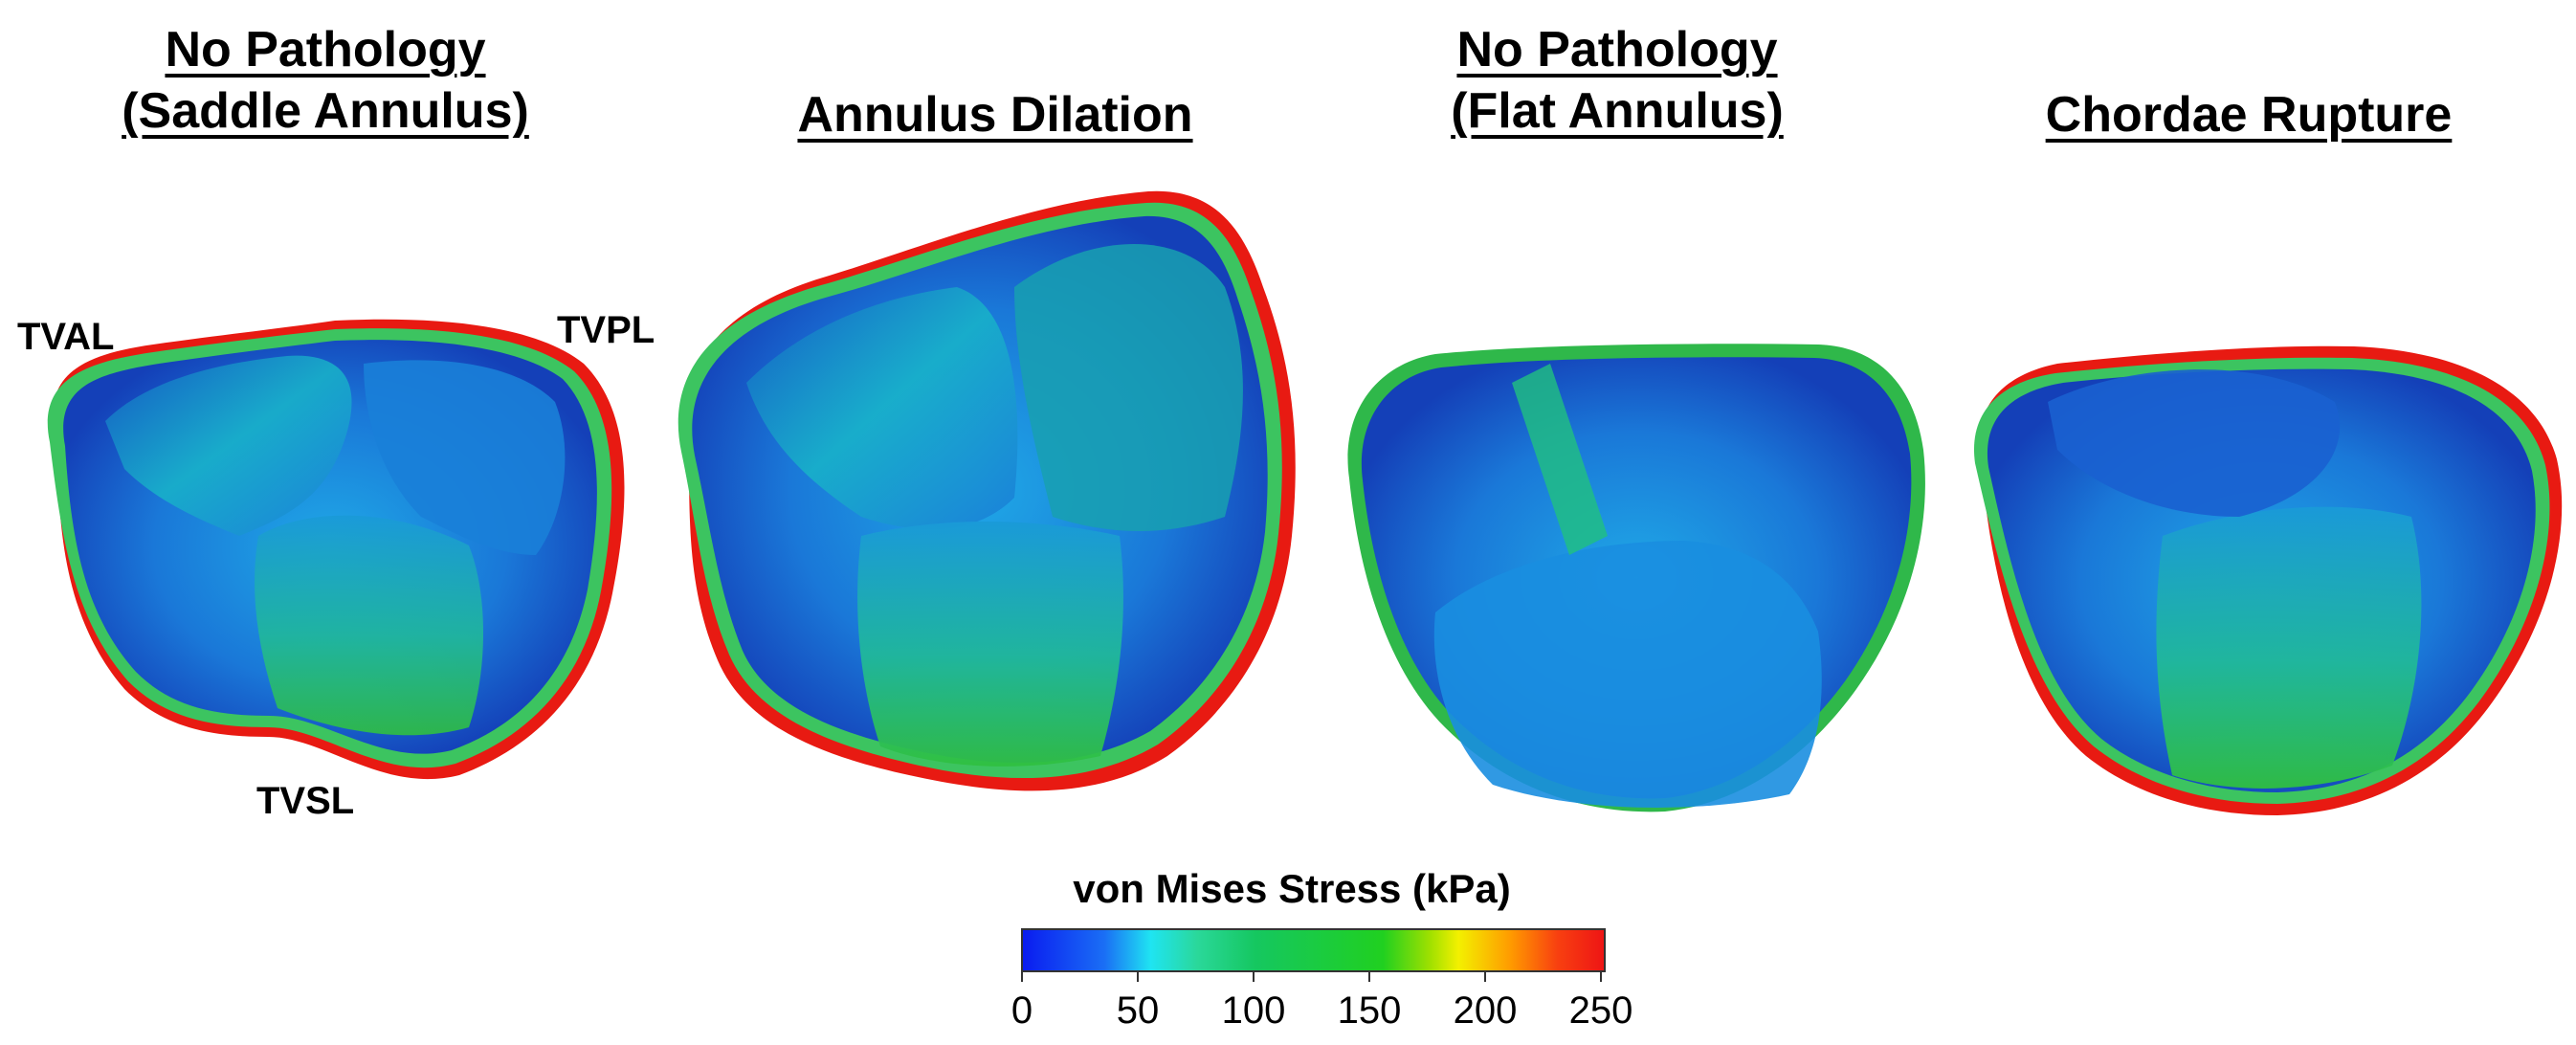  Describe the element at coordinates (2194, 443) in the screenshot. I see `valve-chordae-anterior-leaflet` at that location.